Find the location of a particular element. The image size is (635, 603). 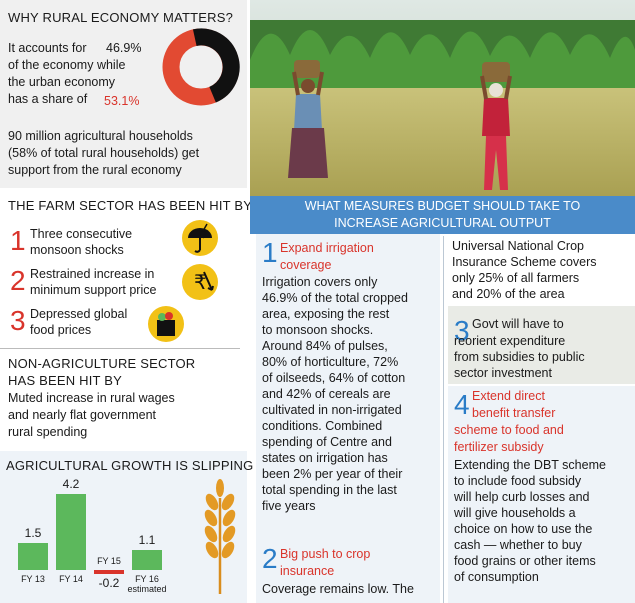

measure-1-body-line: 80% of horticulture, 72% is located at coordinates (330, 362).